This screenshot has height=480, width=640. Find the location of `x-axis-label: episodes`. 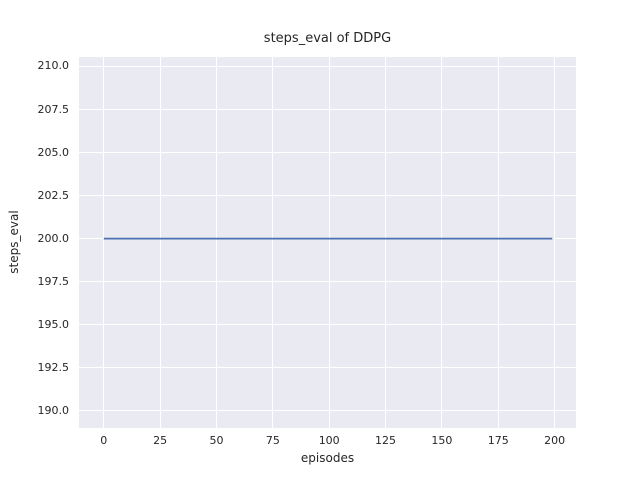

x-axis-label: episodes is located at coordinates (327, 458).